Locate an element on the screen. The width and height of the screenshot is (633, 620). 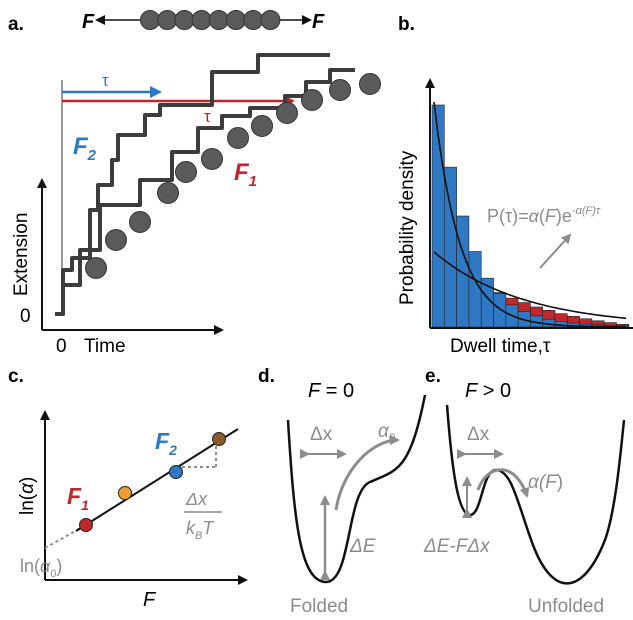
f1-label: F1 is located at coordinates (245, 174).